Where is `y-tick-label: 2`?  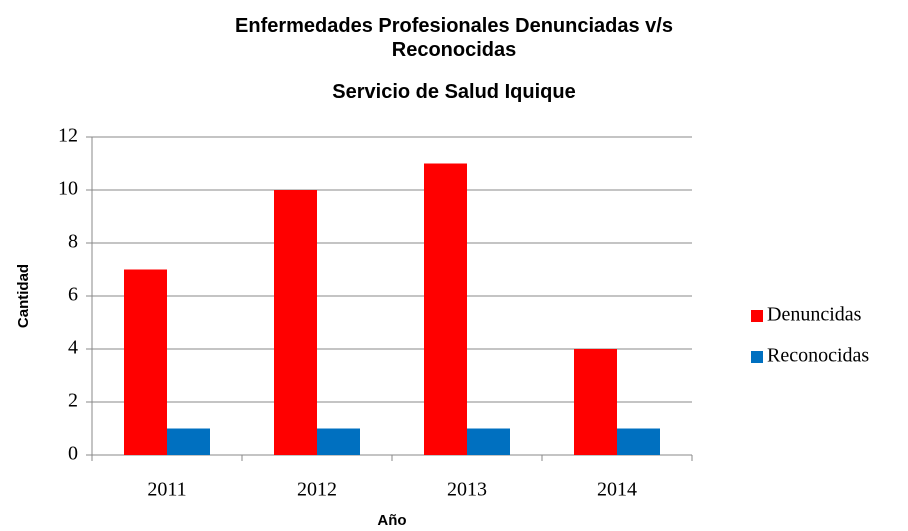
y-tick-label: 2 is located at coordinates (73, 401).